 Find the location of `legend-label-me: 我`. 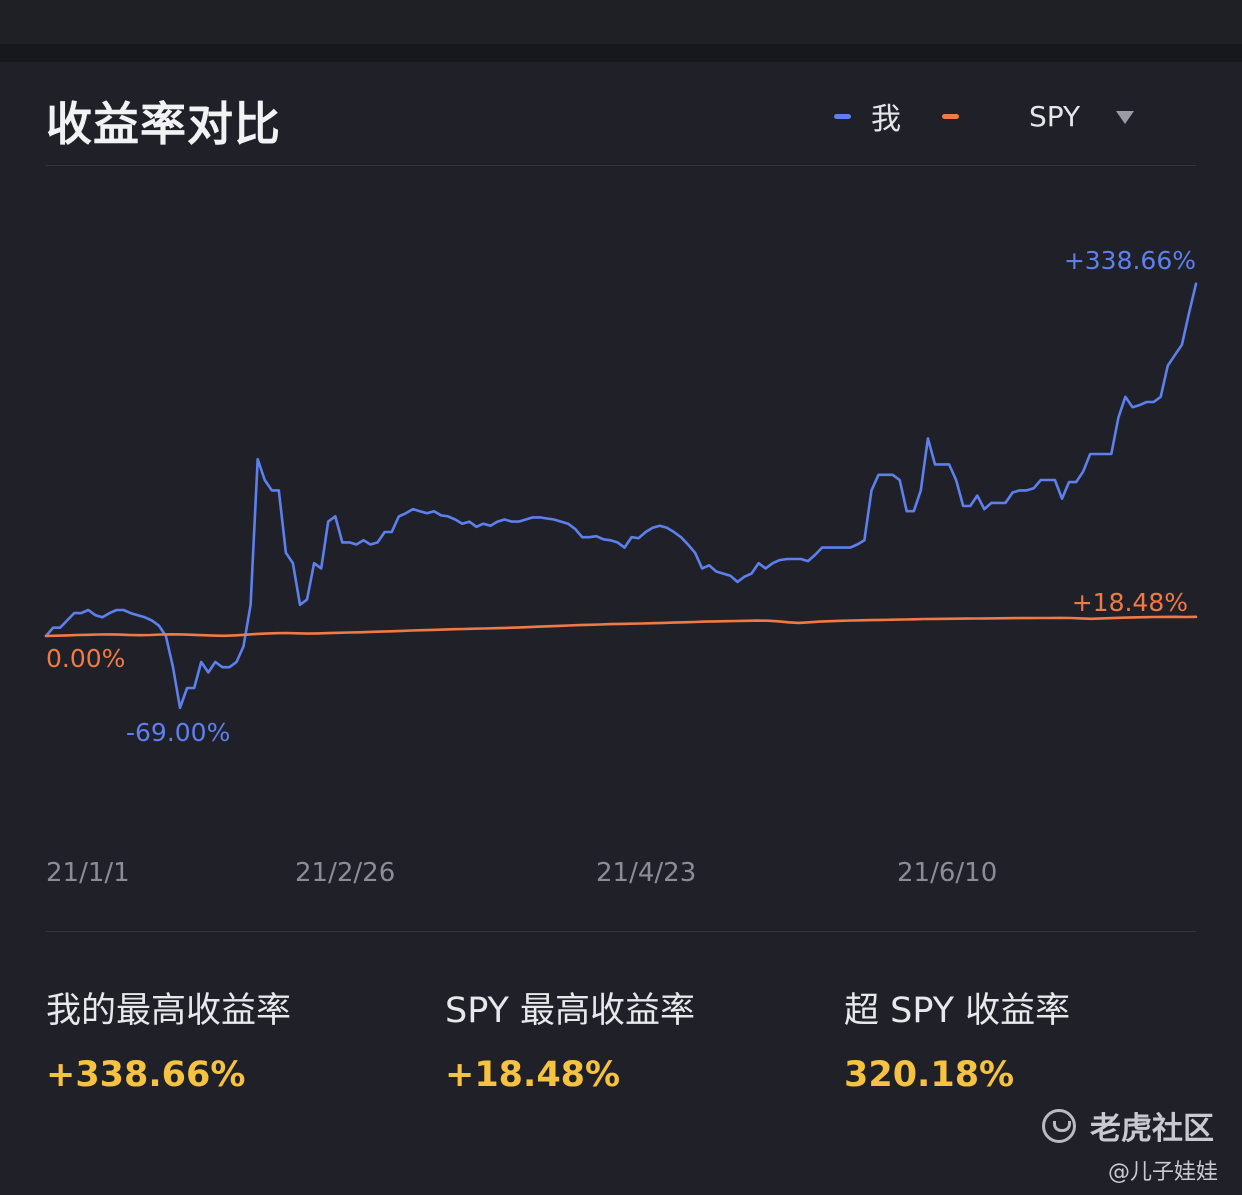

legend-label-me: 我 is located at coordinates (886, 119).